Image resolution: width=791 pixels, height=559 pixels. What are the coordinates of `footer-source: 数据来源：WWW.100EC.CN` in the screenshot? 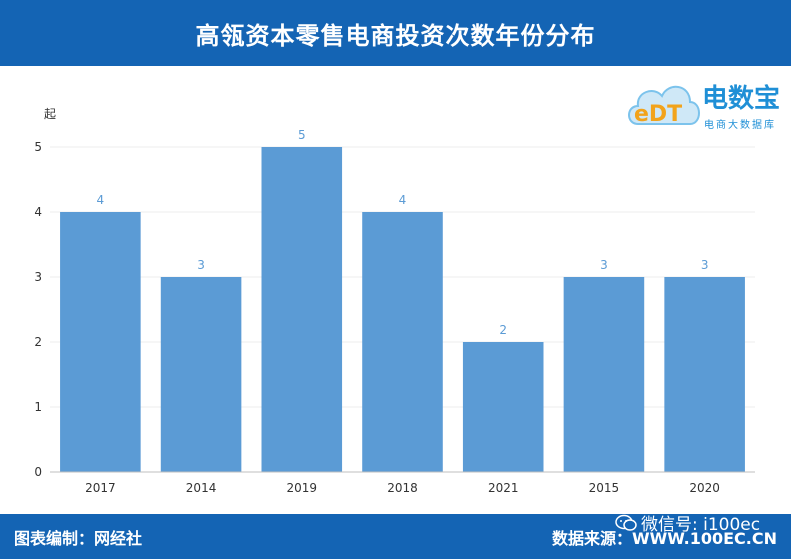 It's located at (664, 537).